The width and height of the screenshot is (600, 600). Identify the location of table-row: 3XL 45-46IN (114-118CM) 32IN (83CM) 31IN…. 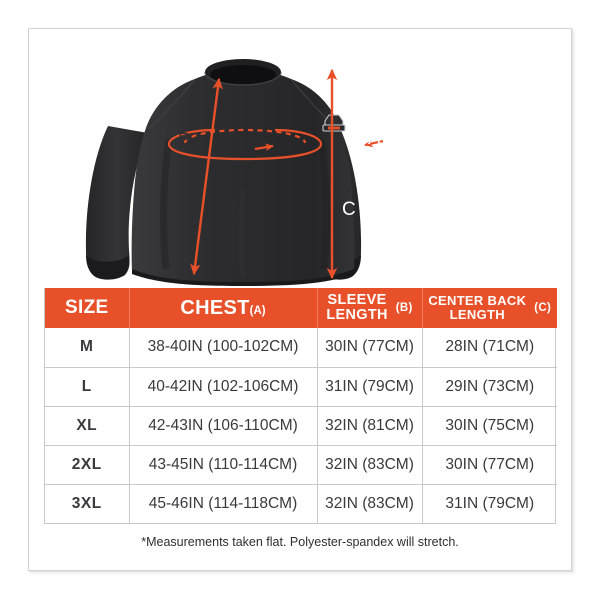
(301, 503).